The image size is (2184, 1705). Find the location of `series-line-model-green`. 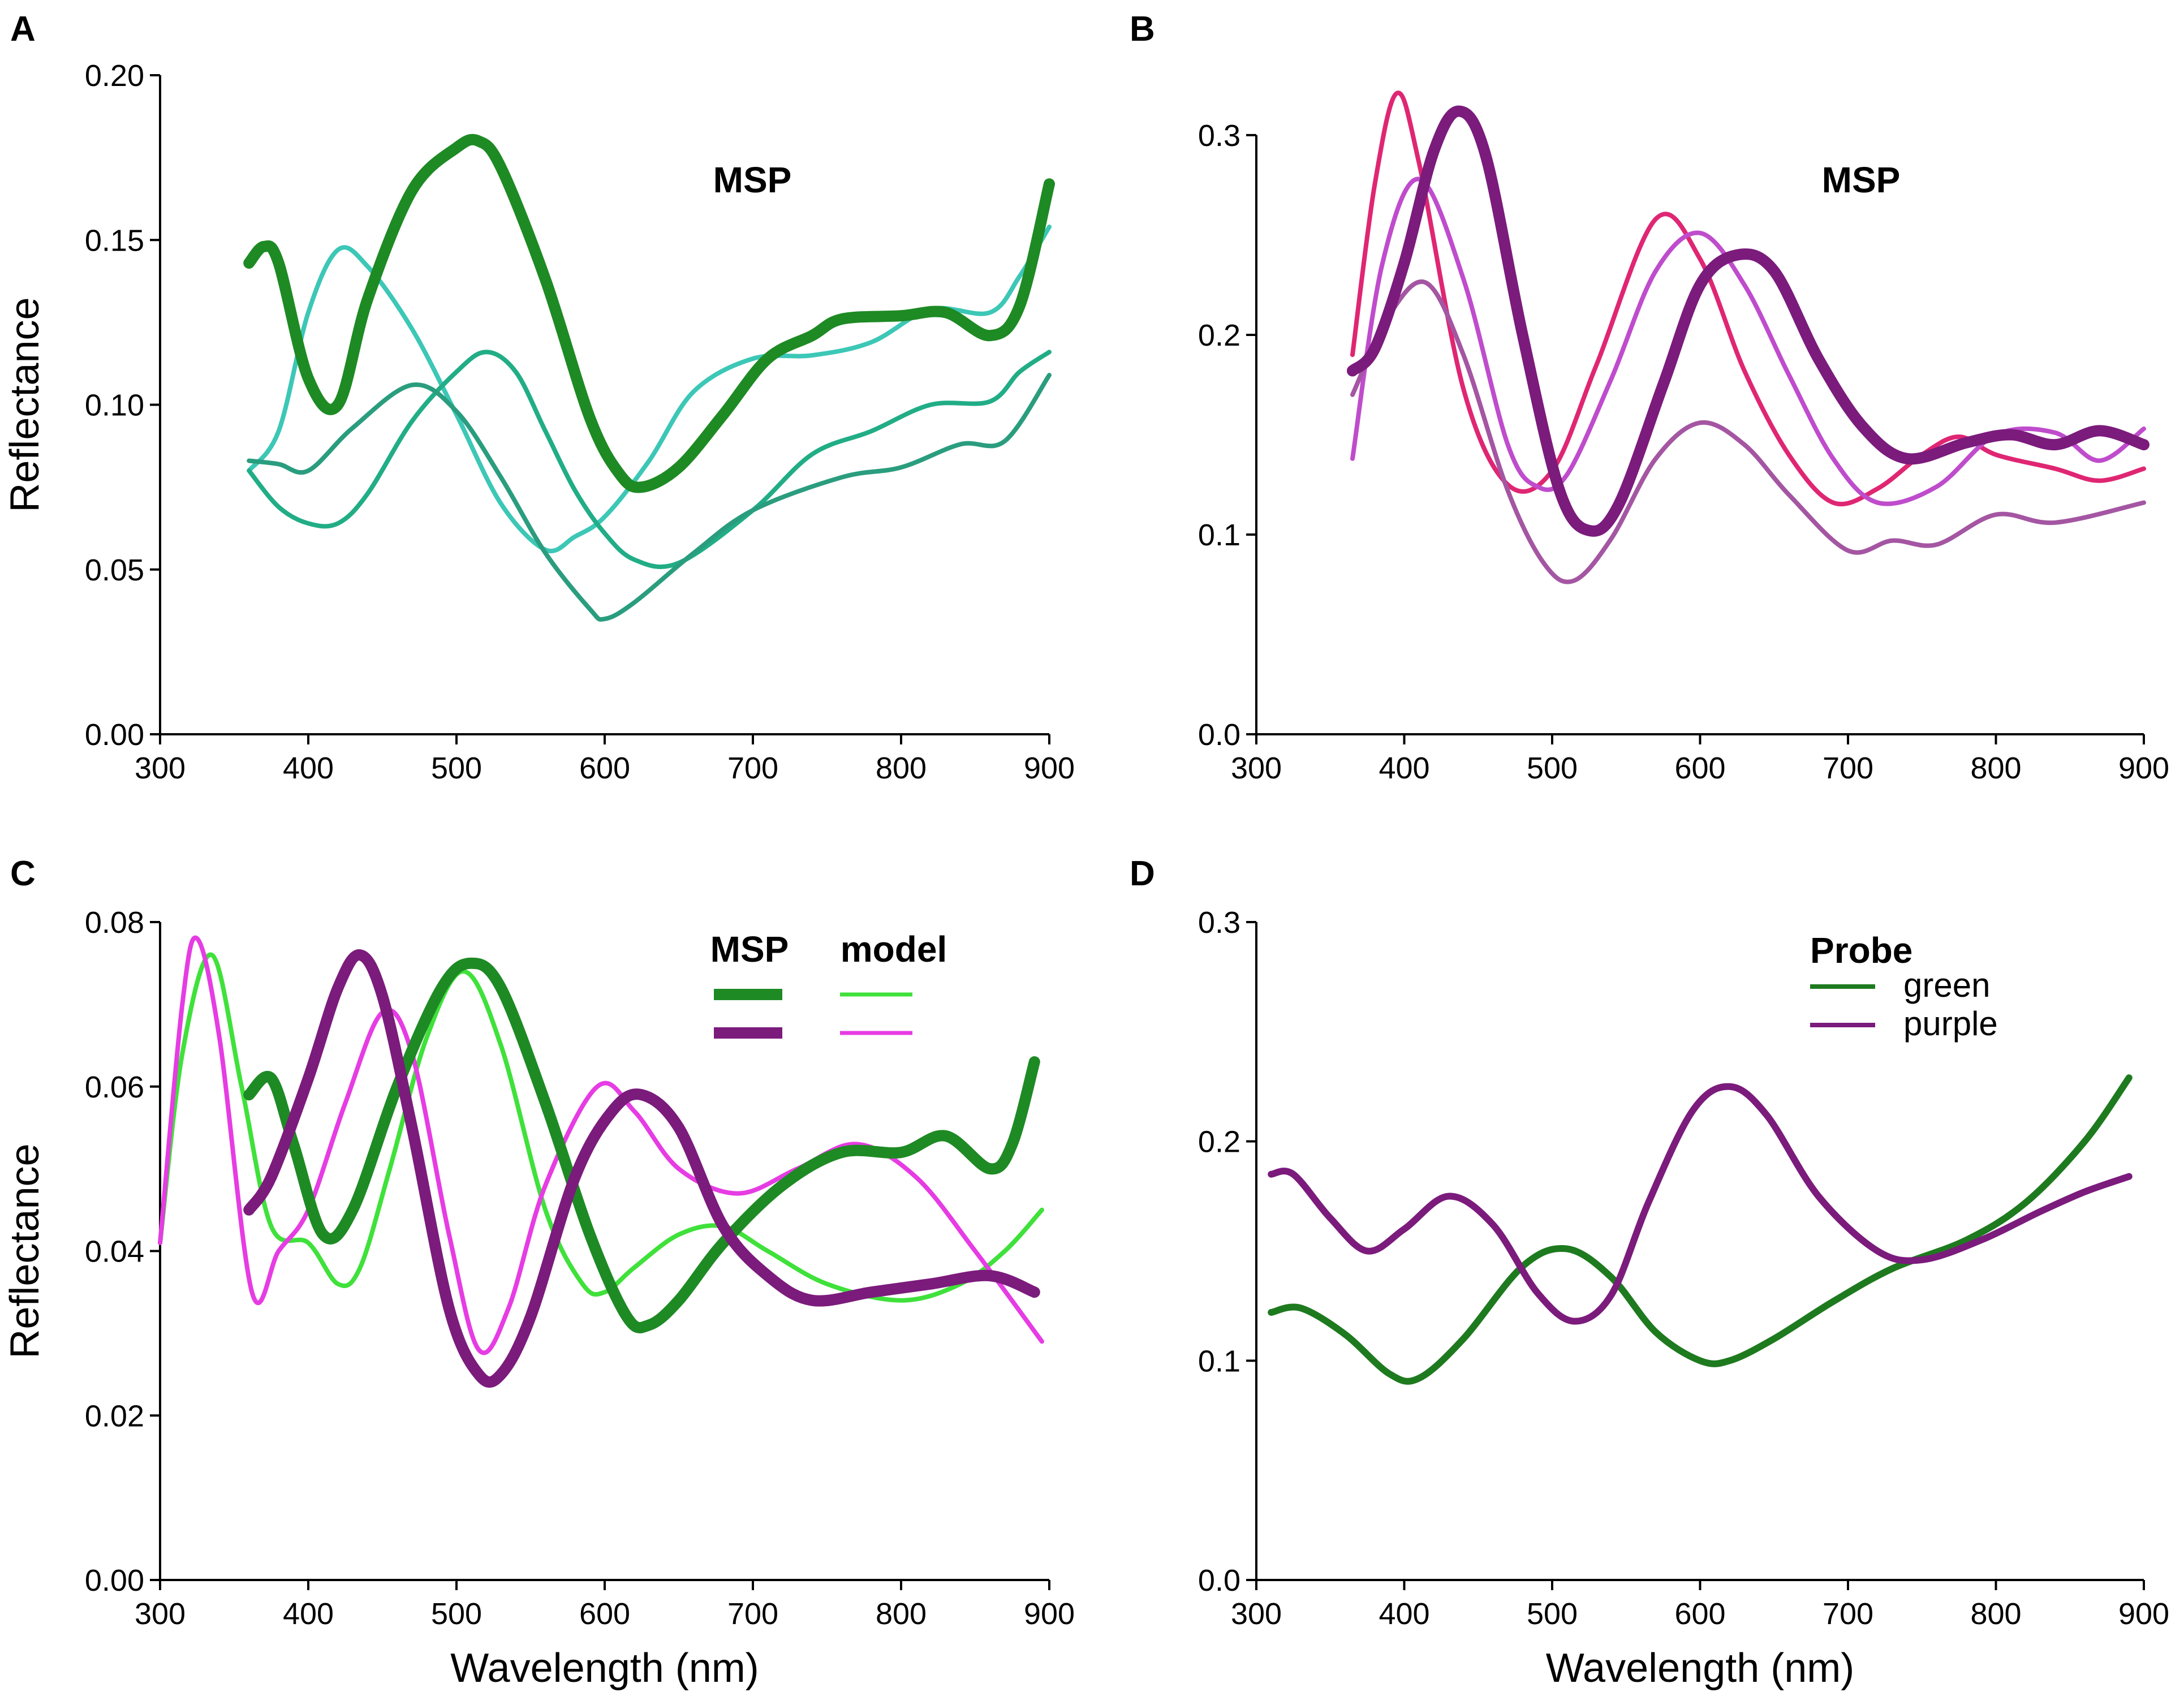

series-line-model-green is located at coordinates (601, 1128).